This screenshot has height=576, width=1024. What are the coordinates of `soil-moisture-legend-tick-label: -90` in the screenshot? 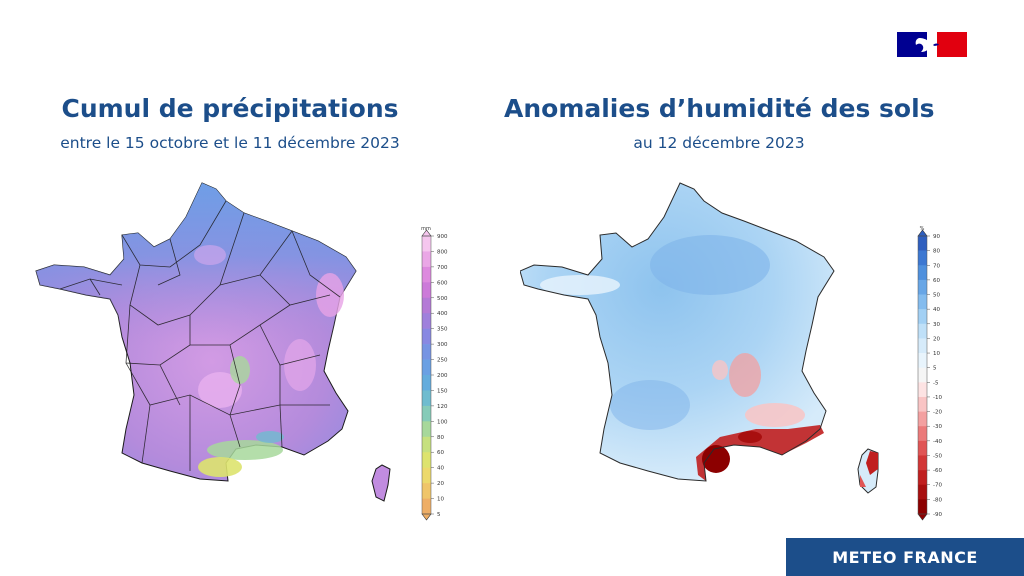 It's located at (937, 515).